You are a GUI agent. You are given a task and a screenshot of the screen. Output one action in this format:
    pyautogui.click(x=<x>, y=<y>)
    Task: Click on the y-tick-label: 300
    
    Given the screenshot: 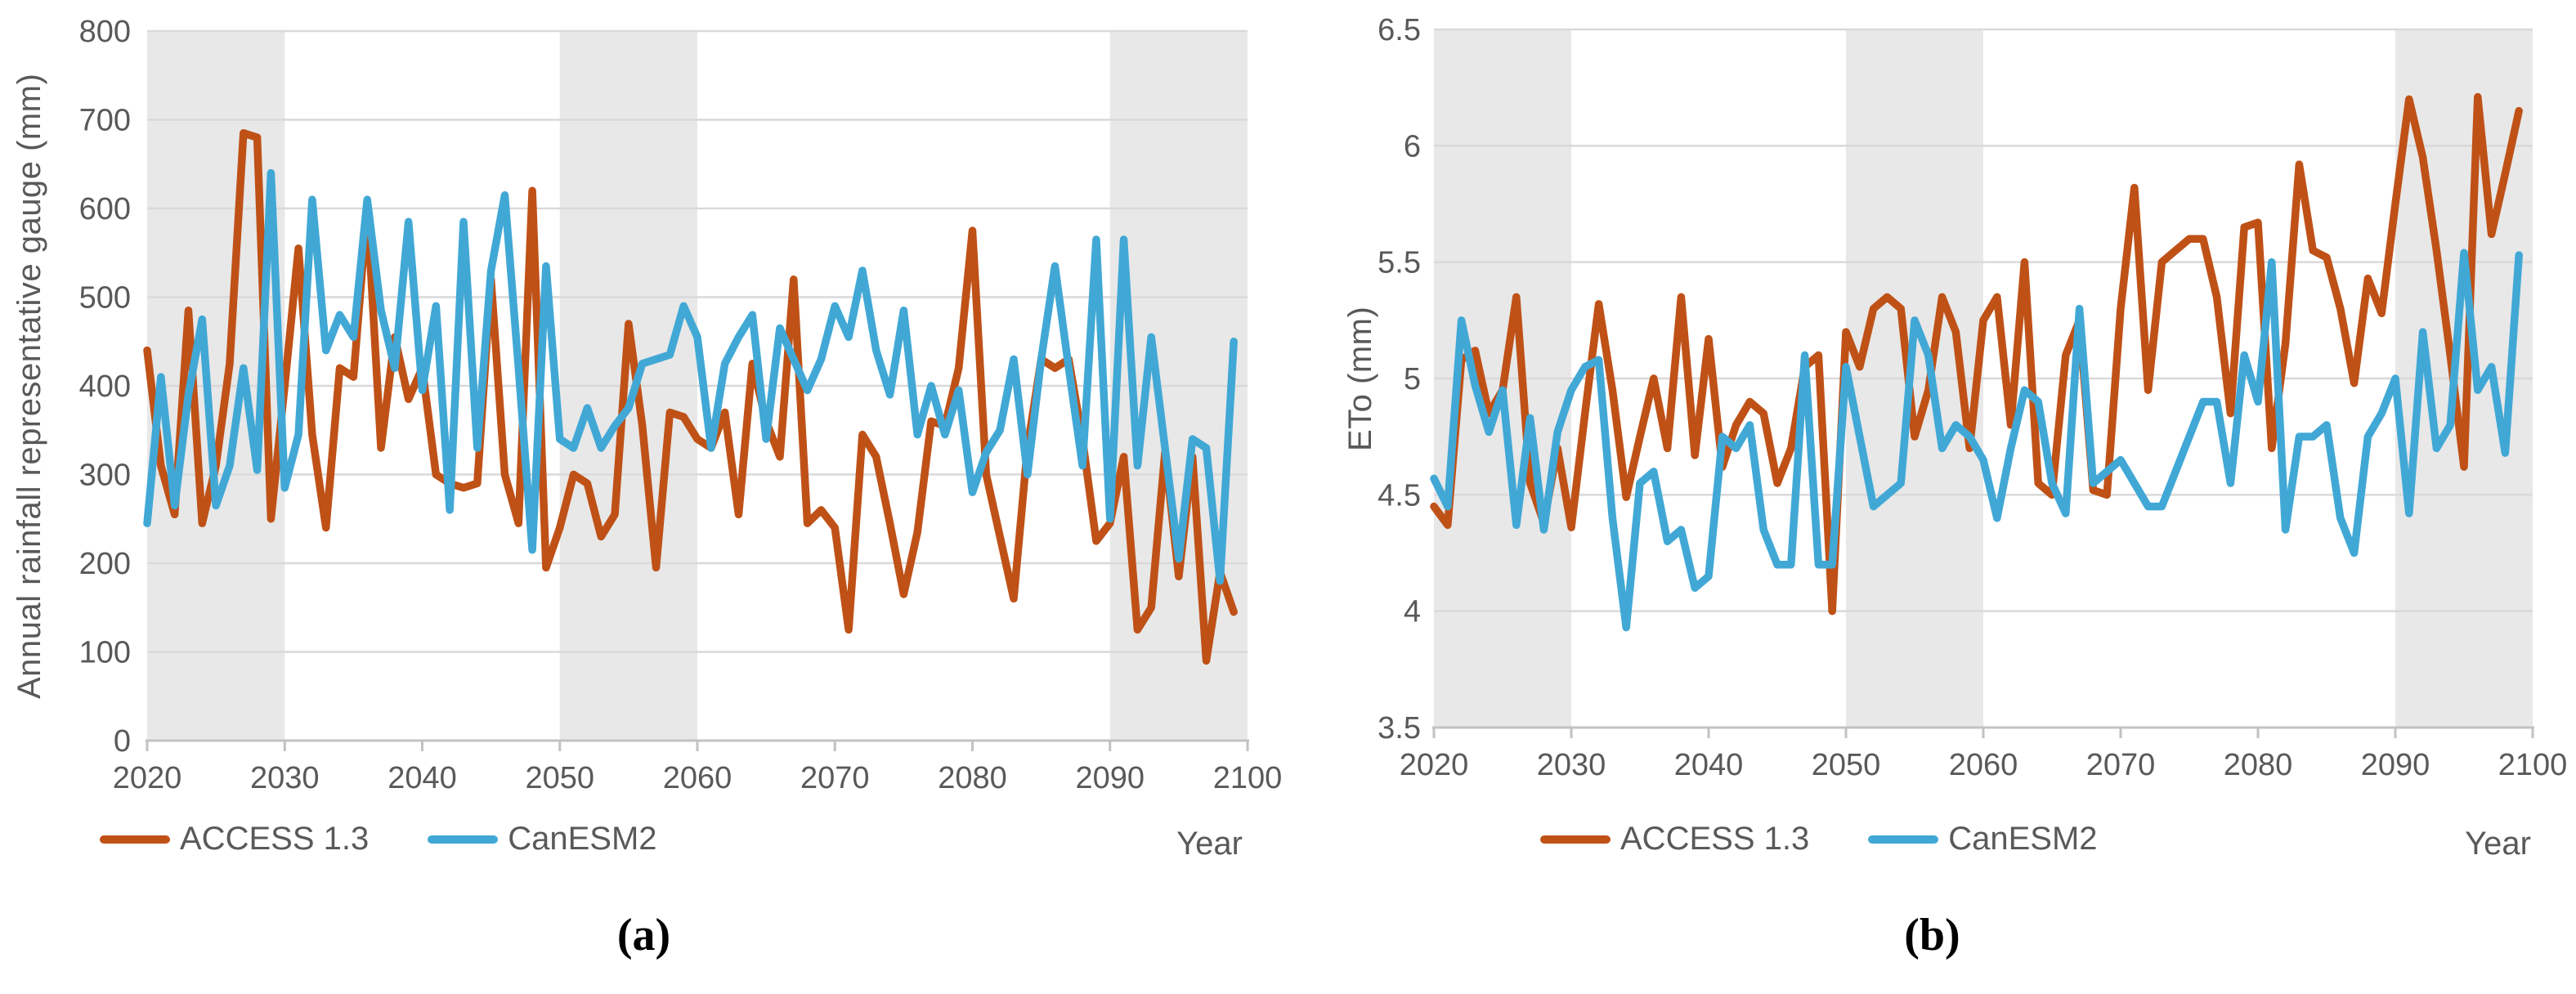 What is the action you would take?
    pyautogui.click(x=105, y=476)
    